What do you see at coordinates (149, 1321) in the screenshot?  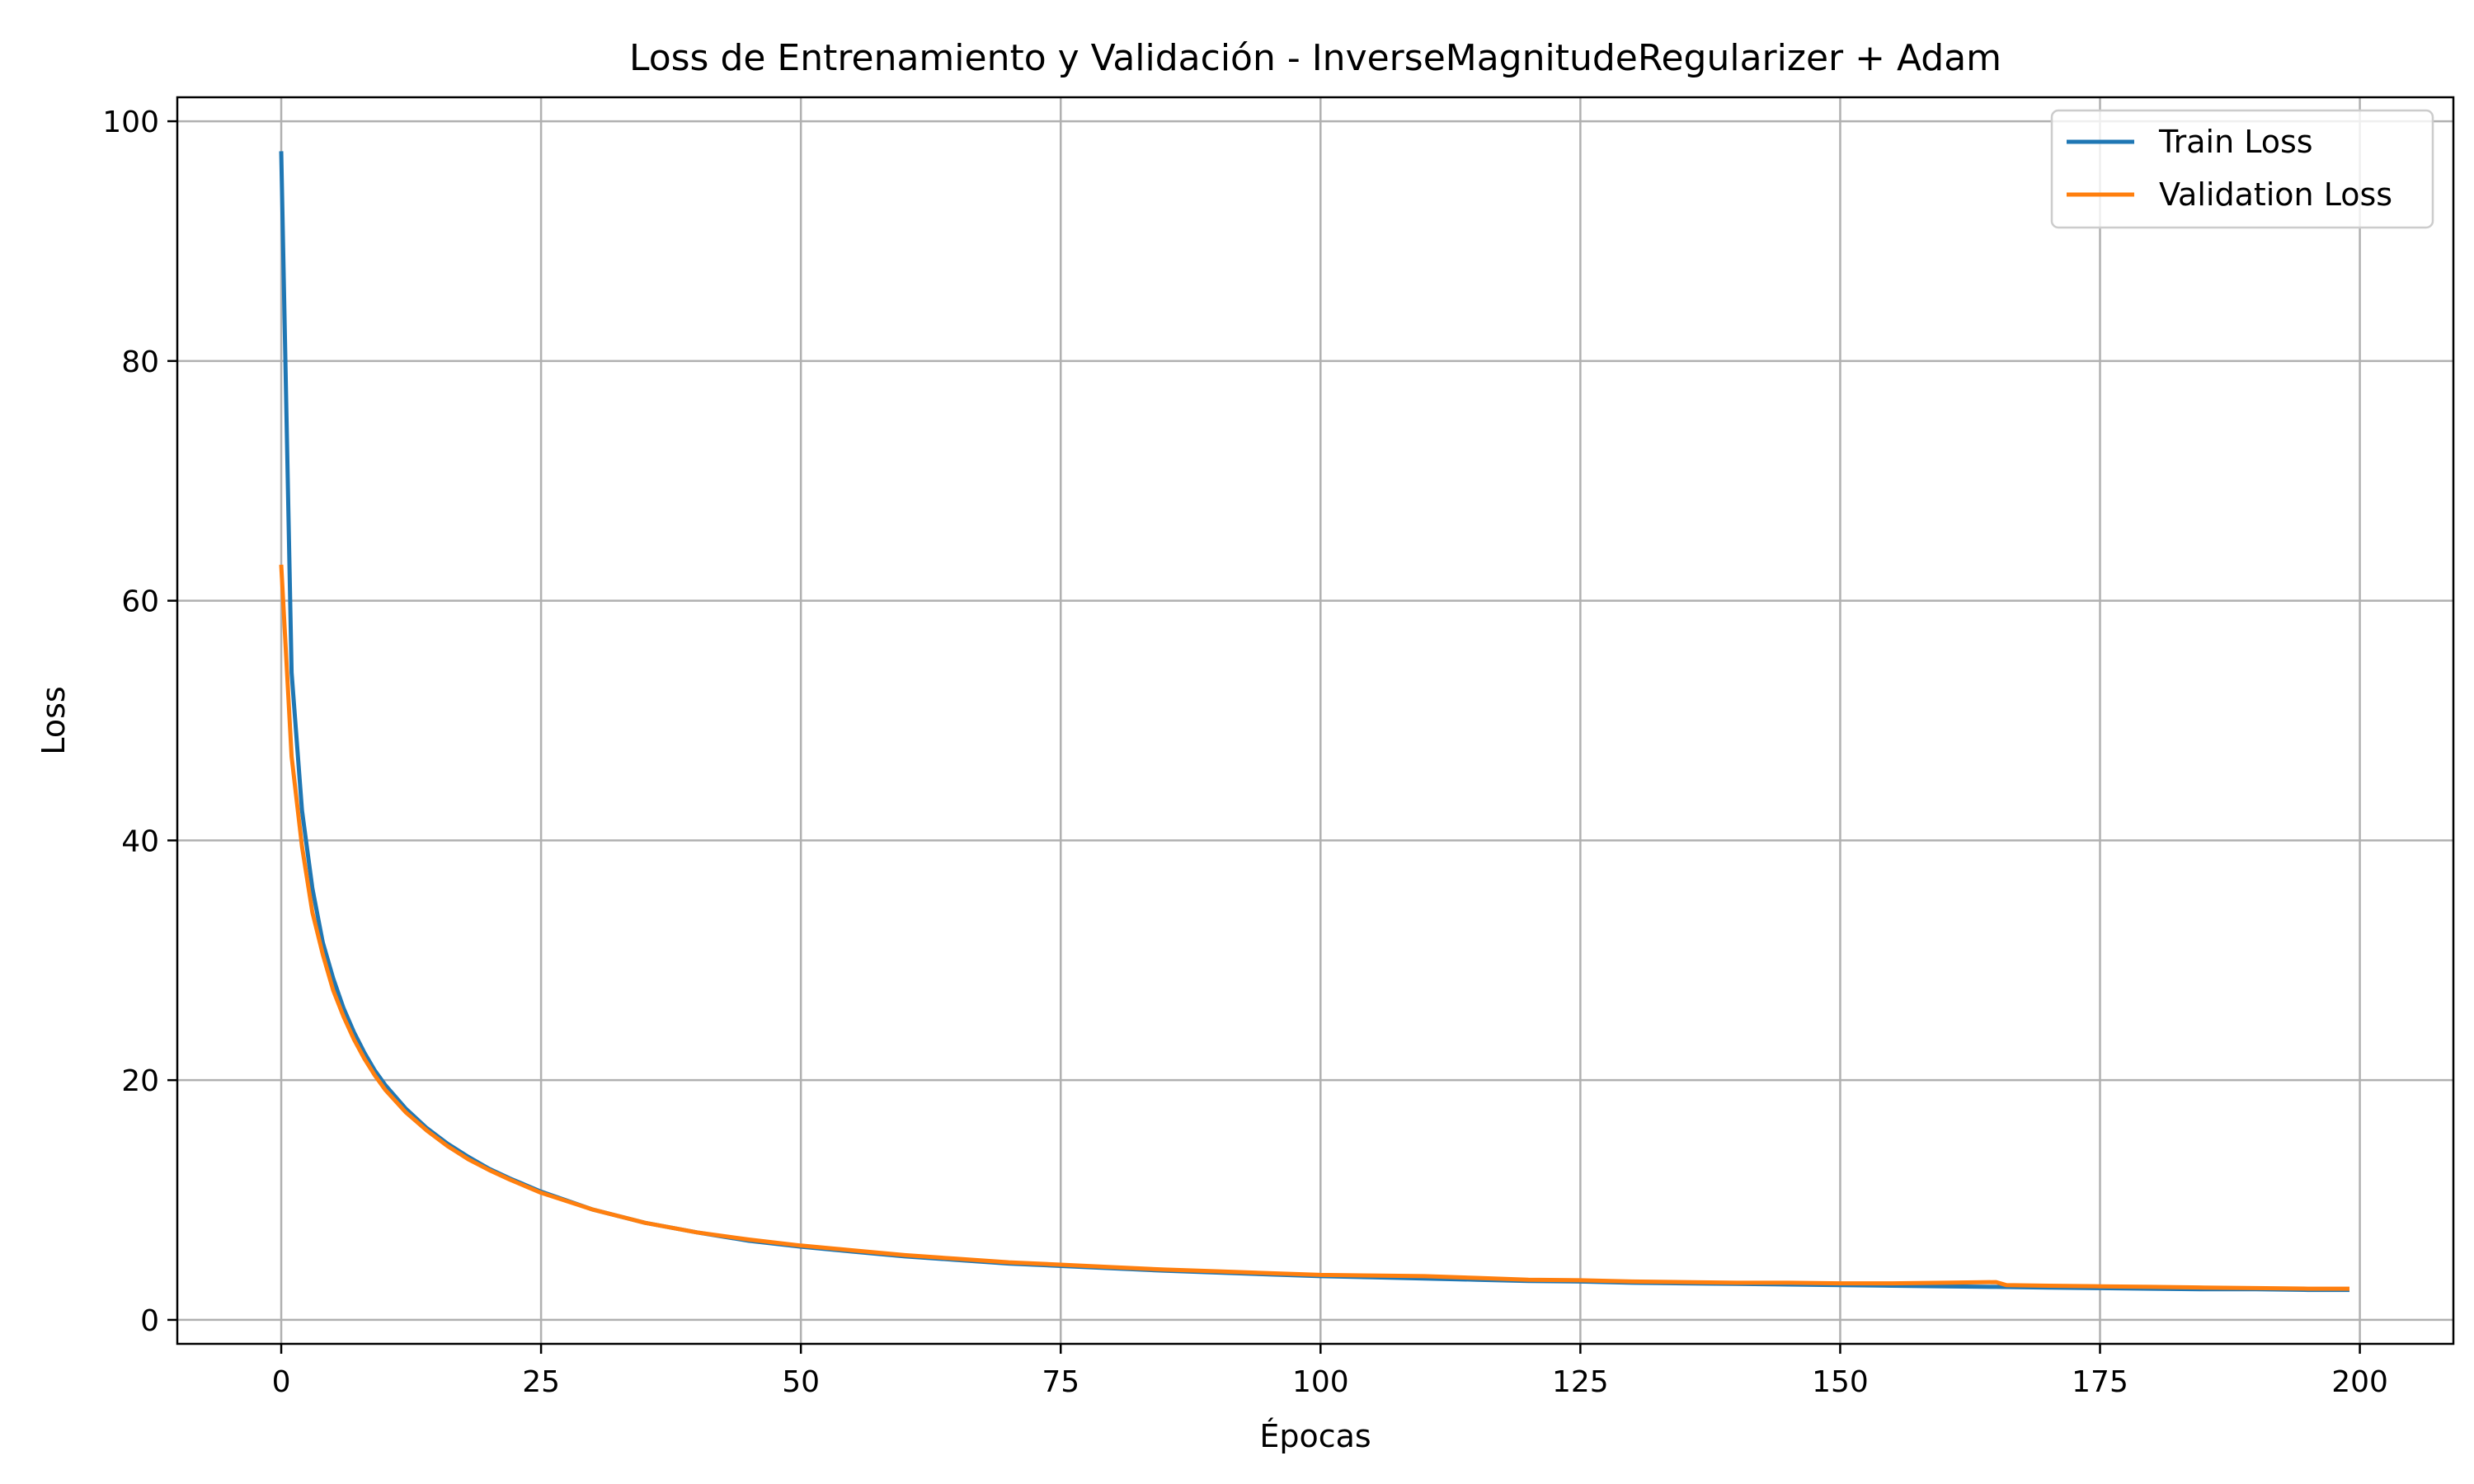 I see `y-tick-label: 0` at bounding box center [149, 1321].